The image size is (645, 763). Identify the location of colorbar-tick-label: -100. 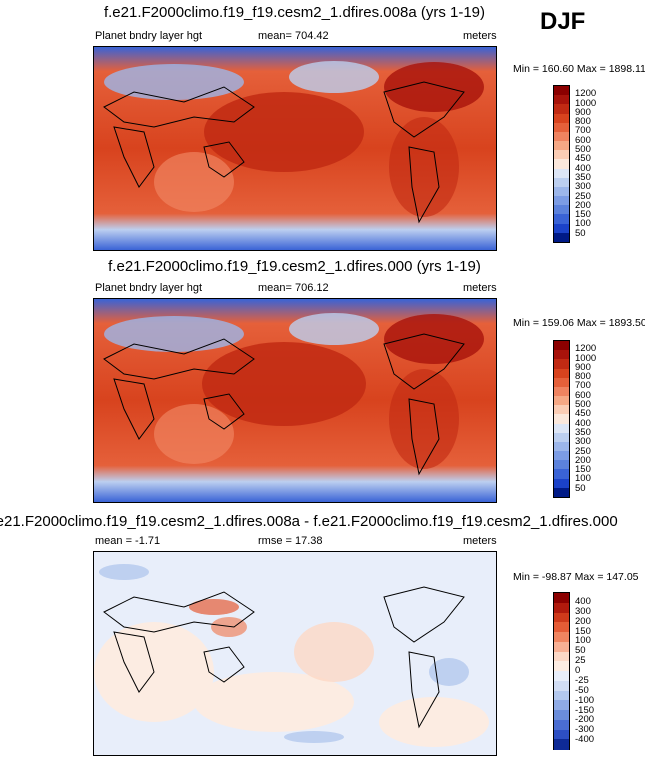
(585, 700).